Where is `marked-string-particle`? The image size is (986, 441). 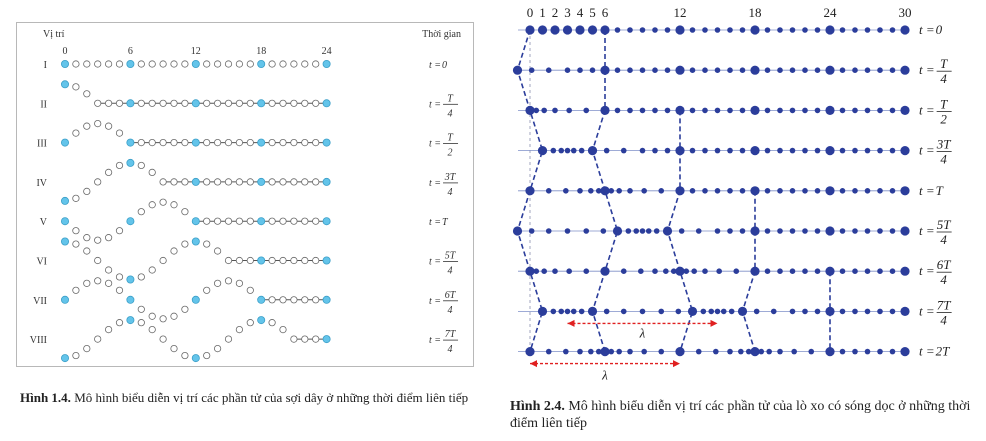
marked-string-particle is located at coordinates (326, 221).